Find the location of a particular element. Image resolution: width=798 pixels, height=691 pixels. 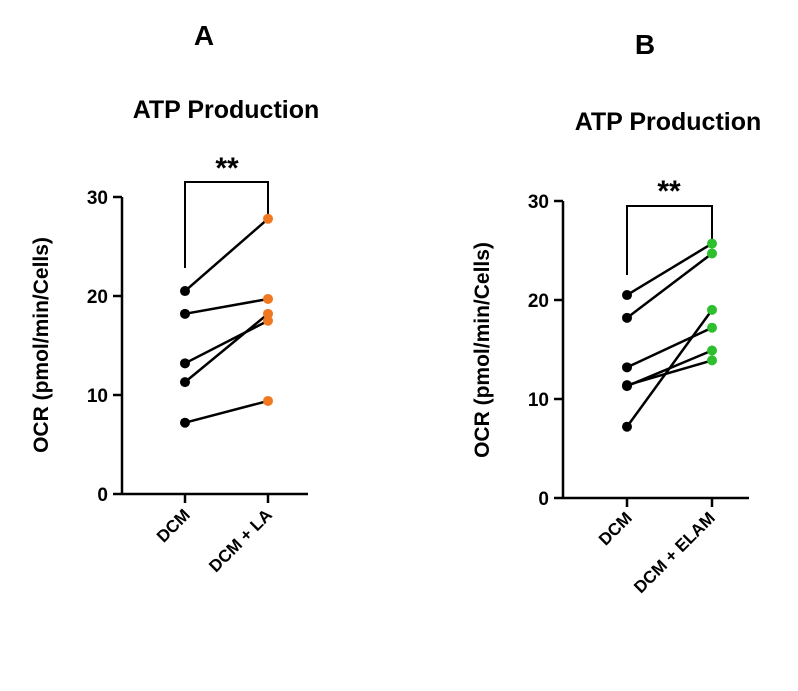

panel-a-significance-bracket is located at coordinates (226, 224).